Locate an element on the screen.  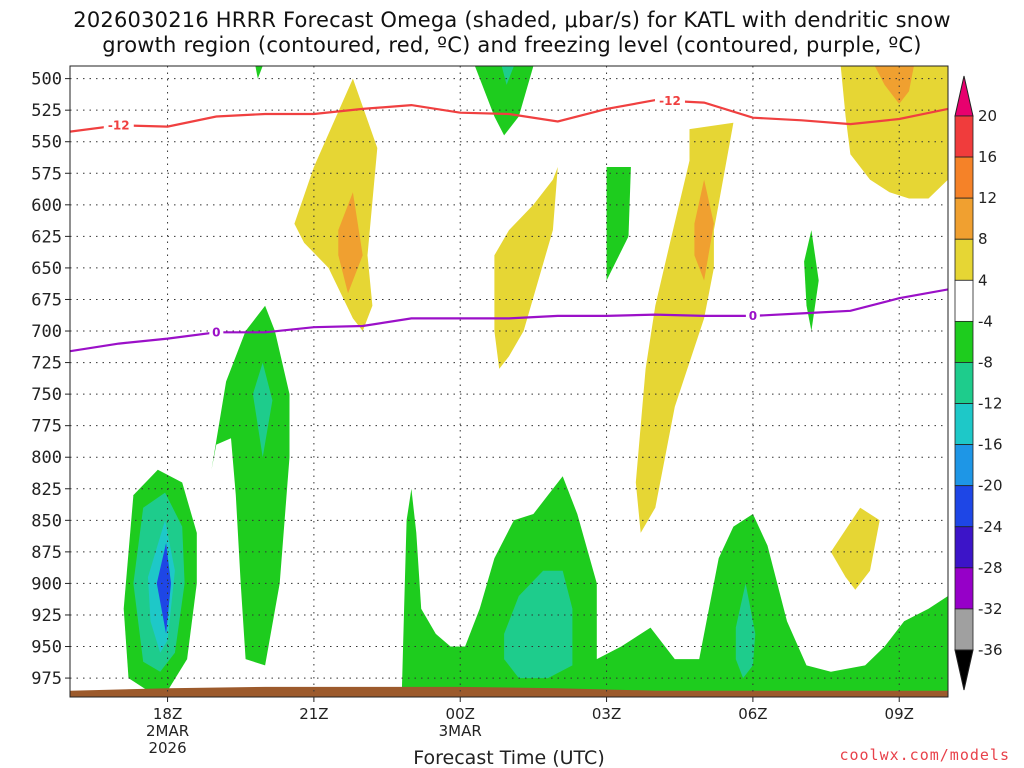
colorbar-bottom-triangle is located at coordinates (964, 670).